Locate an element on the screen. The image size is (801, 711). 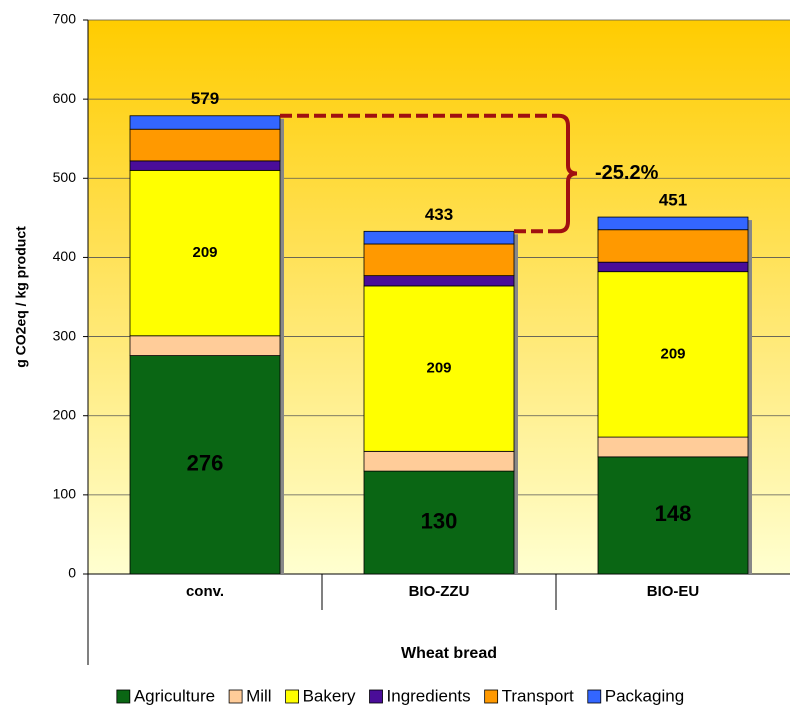
legend-label: Transport is located at coordinates (538, 695).